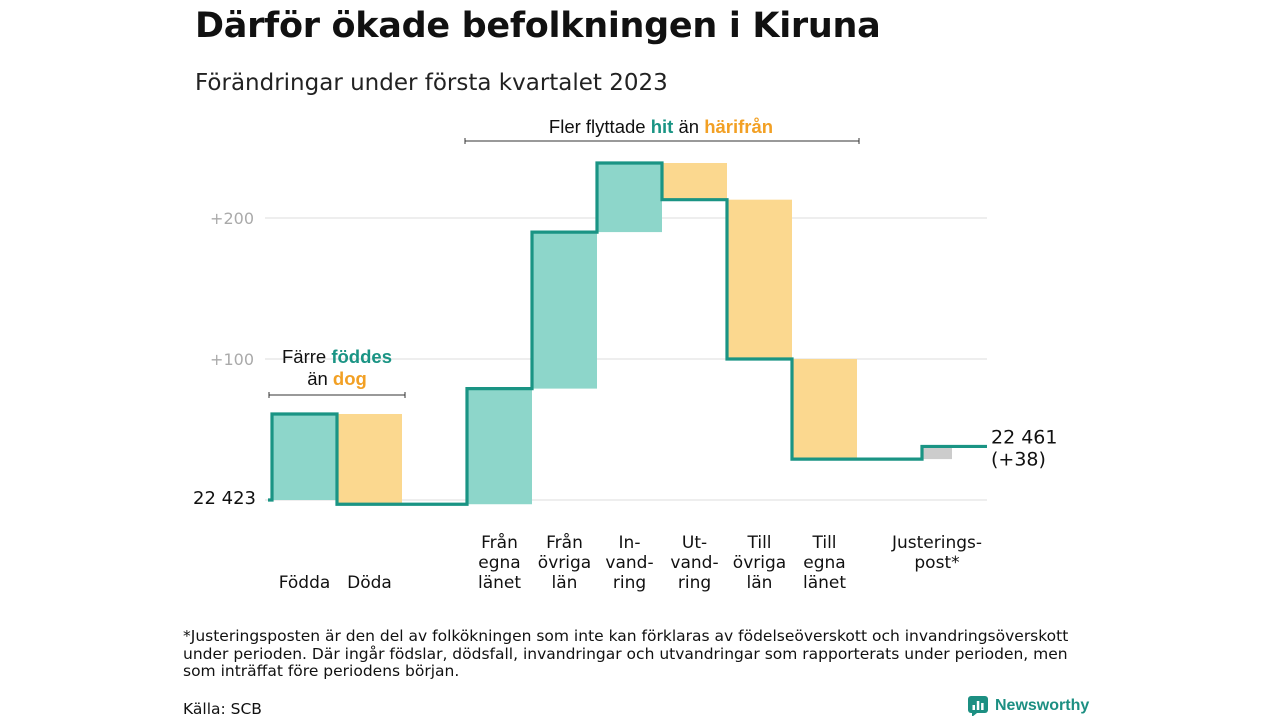 The image size is (1280, 720). I want to click on annotation-text: än dog, so click(337, 378).